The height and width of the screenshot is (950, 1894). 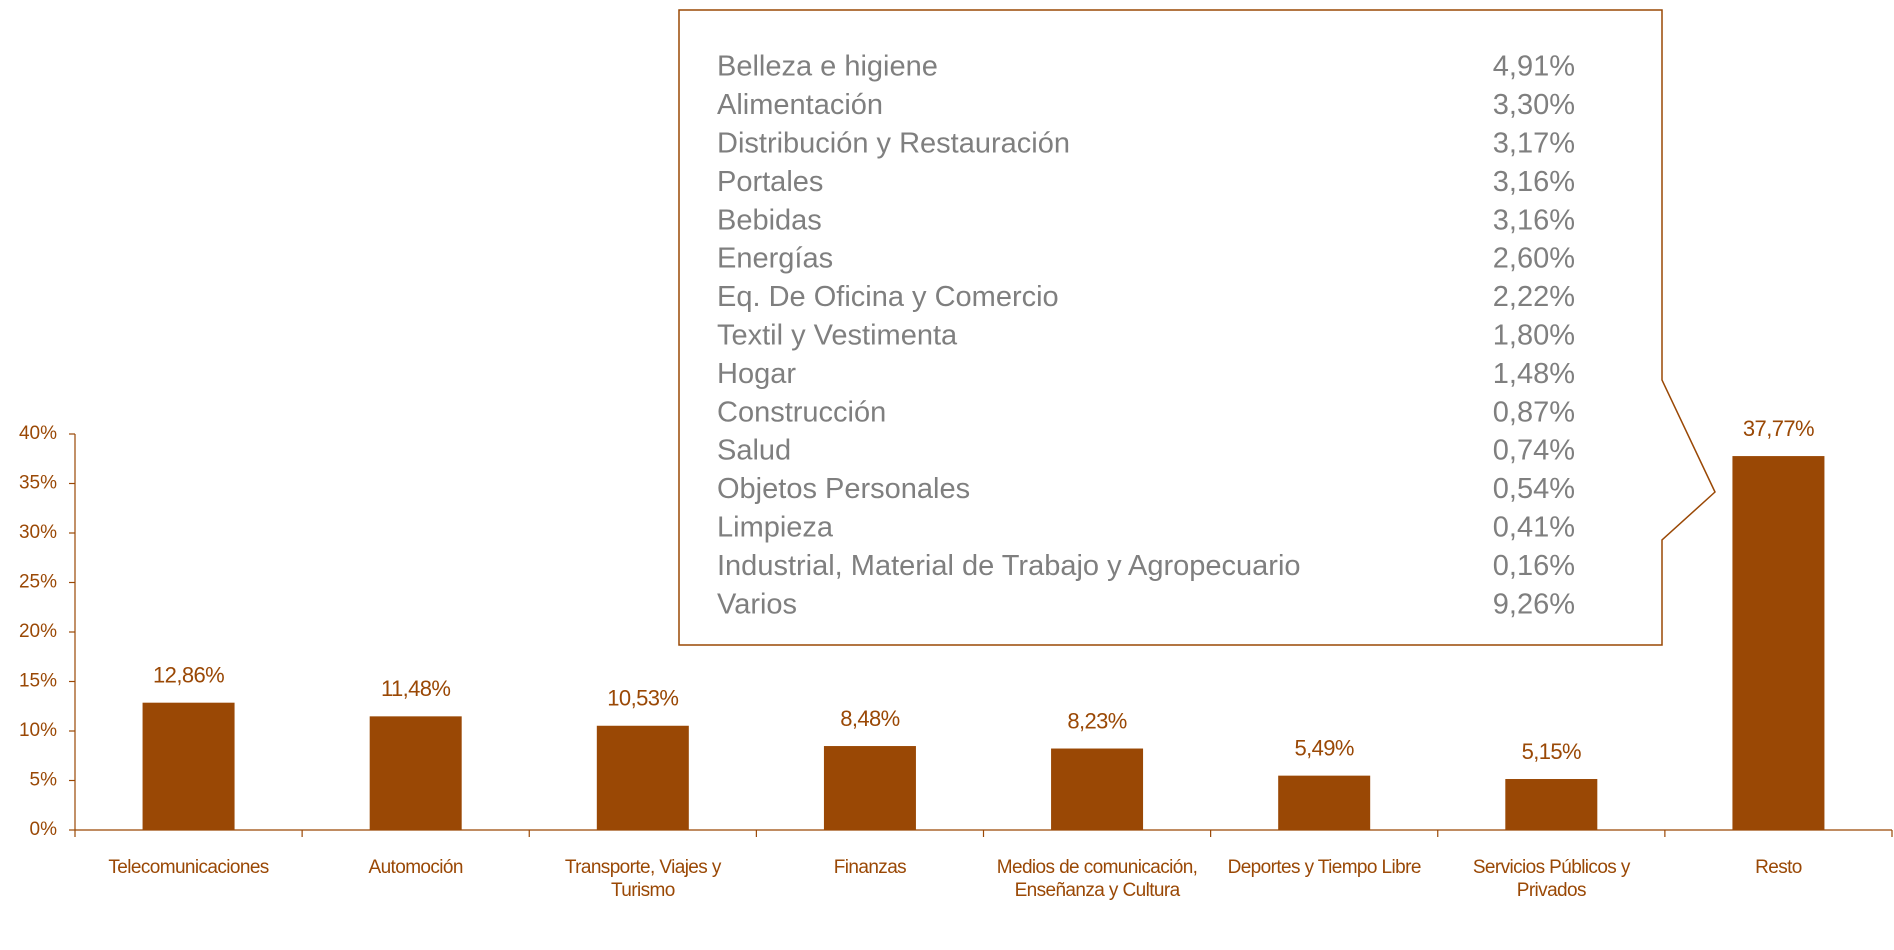 I want to click on callout-label: Textil y Vestimenta, so click(x=837, y=335).